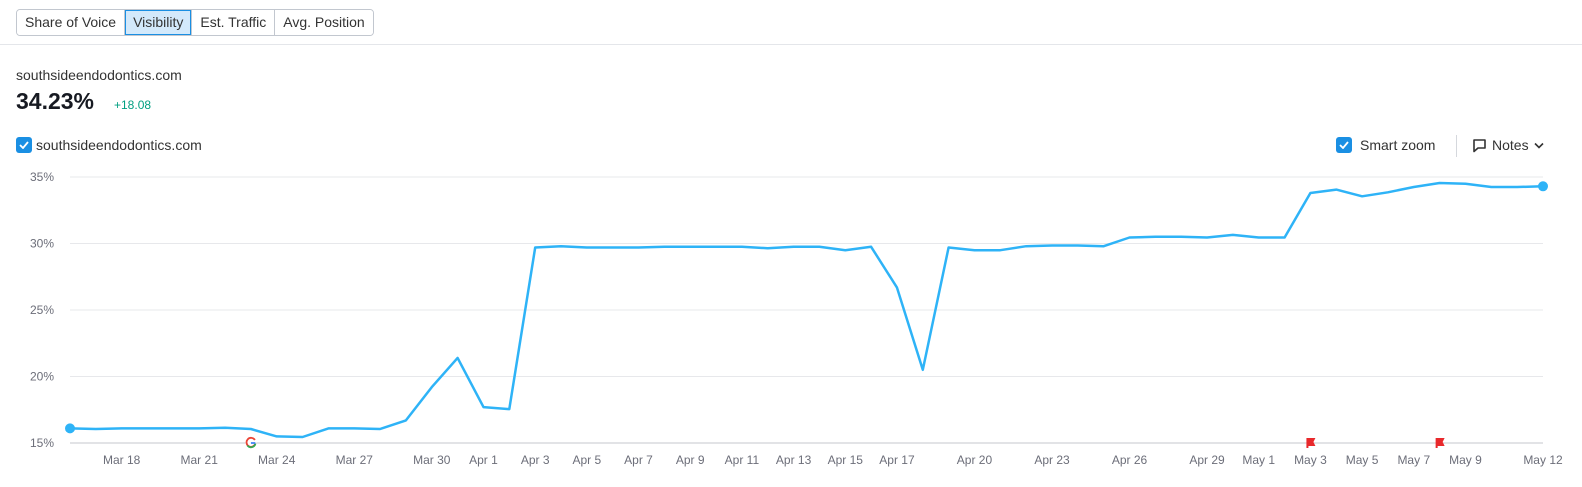 This screenshot has height=487, width=1582. I want to click on x-tick-label: May 7, so click(1413, 460).